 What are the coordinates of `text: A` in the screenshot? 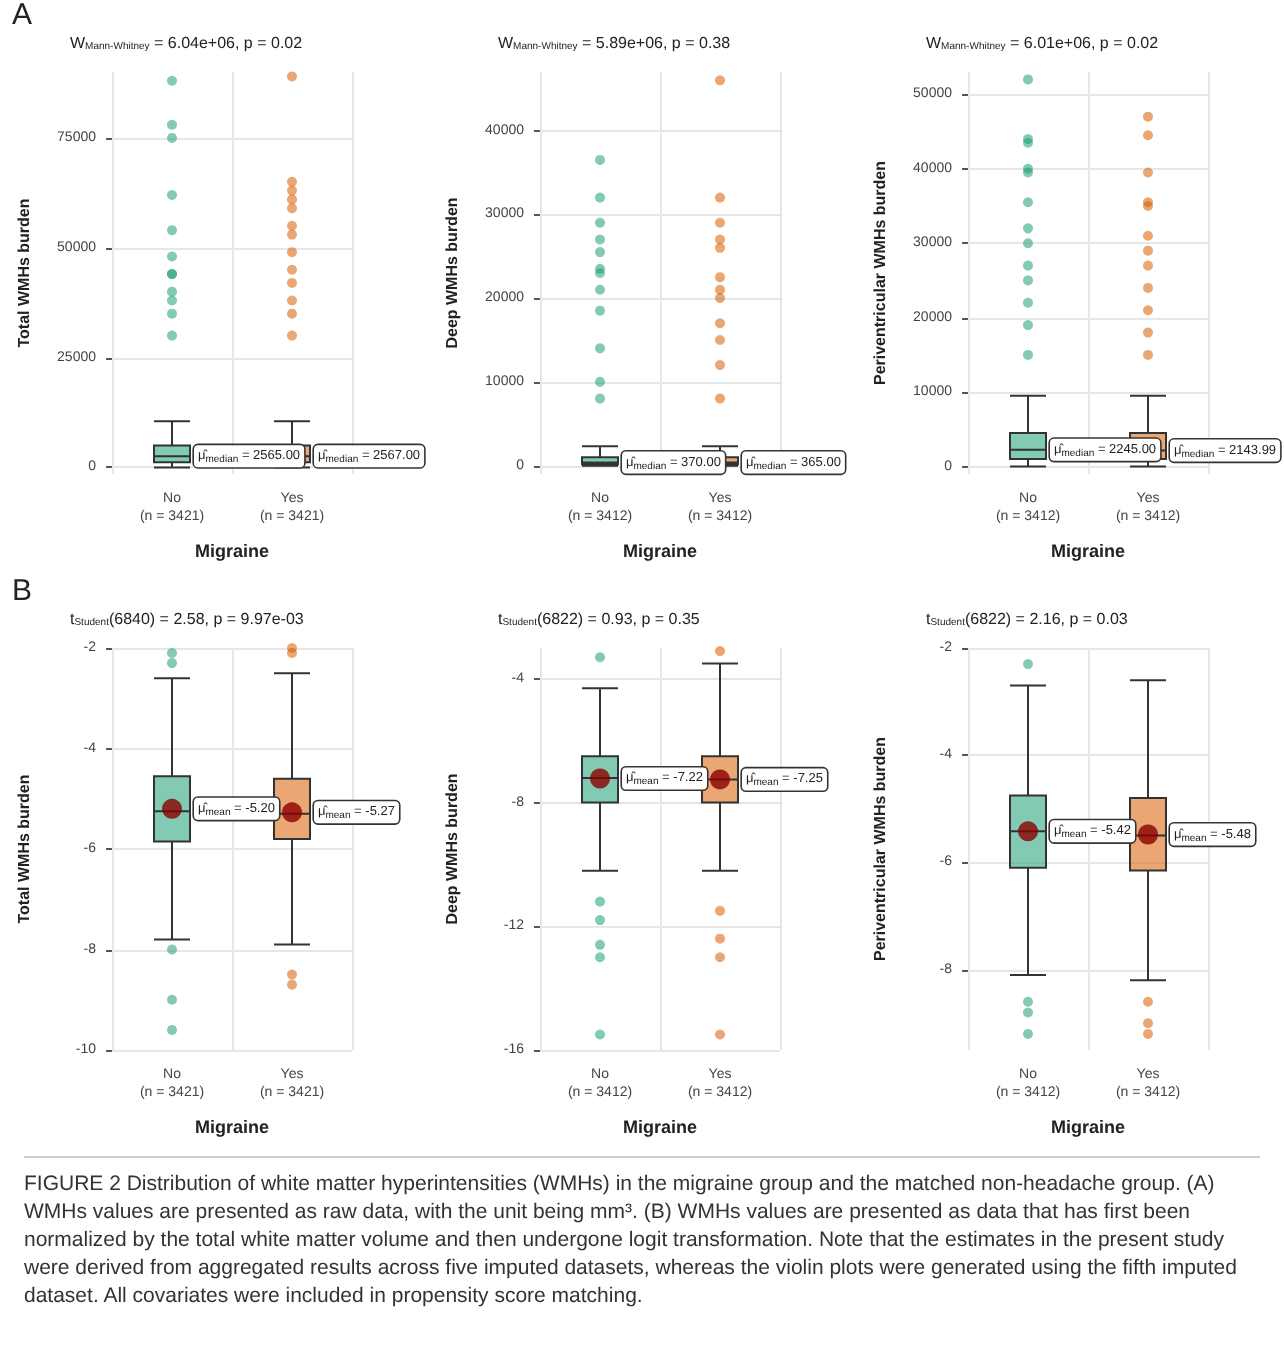 It's located at (22, 16).